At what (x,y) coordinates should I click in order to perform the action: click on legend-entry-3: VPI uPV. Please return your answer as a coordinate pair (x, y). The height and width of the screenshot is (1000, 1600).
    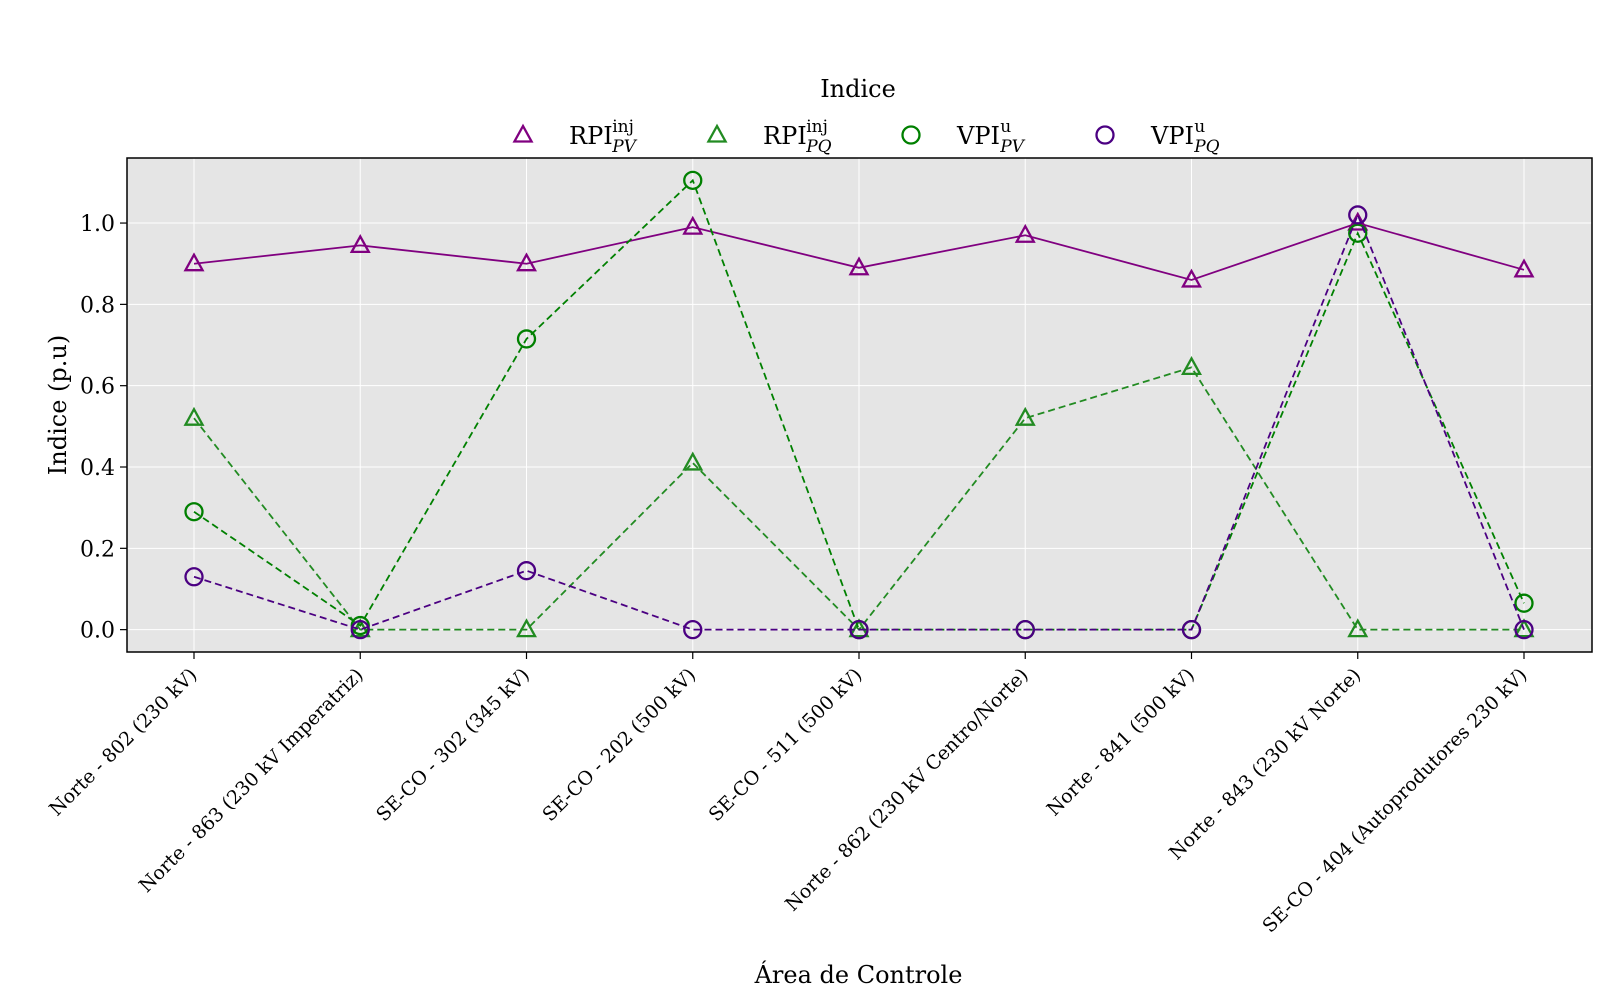
    Looking at the image, I should click on (963, 137).